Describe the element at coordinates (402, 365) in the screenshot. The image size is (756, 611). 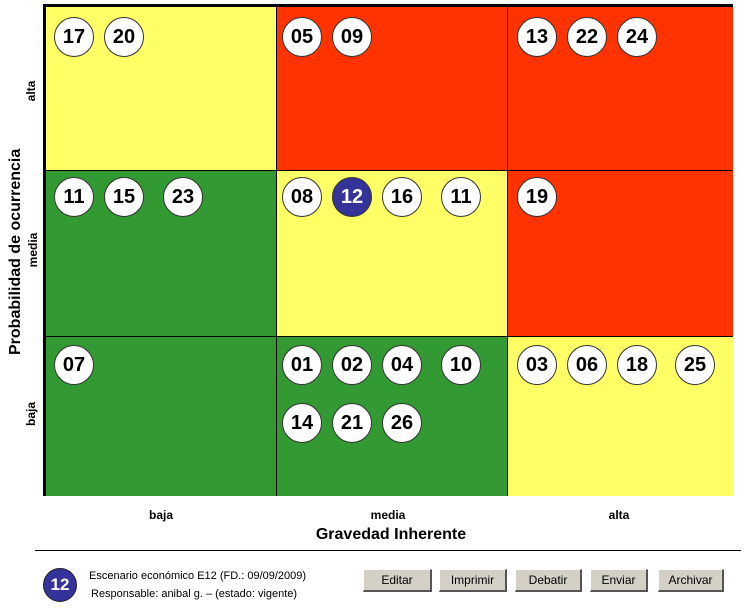
I see `risk-ball: 04` at that location.